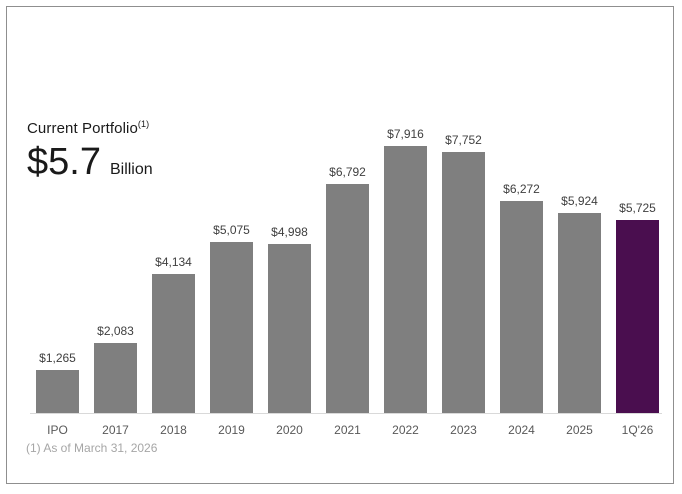 This screenshot has height=494, width=682. I want to click on bar-value-label: $6,792, so click(347, 172).